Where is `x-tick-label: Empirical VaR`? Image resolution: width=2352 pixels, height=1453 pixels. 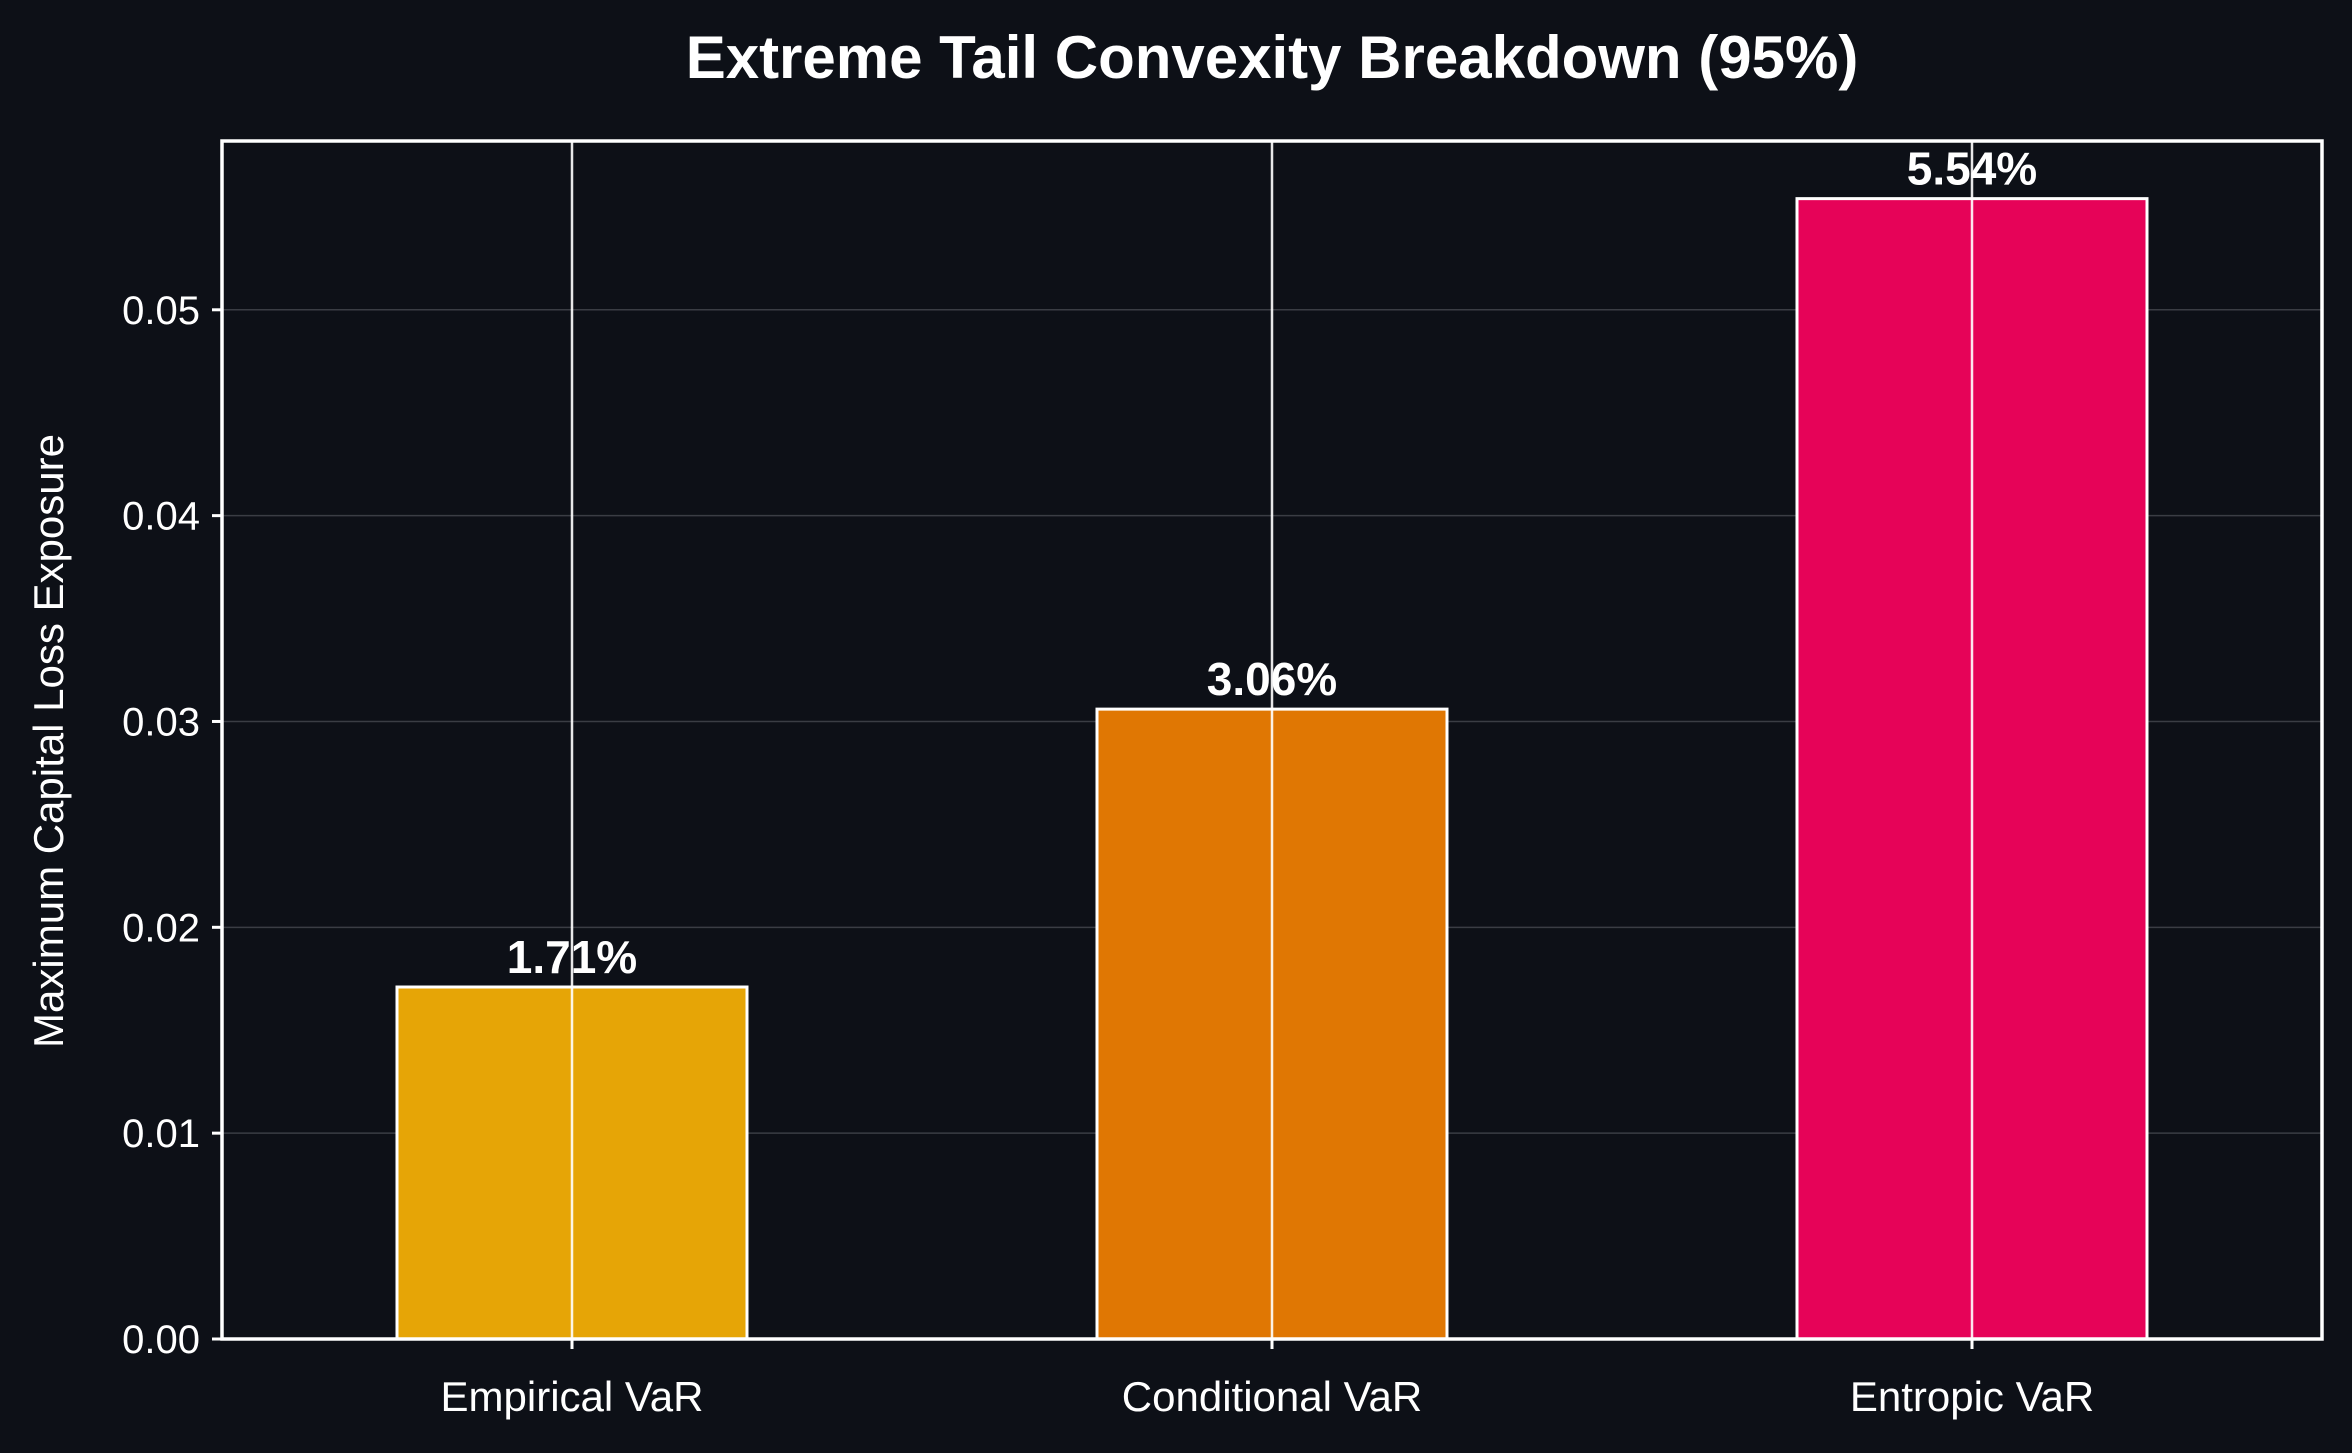
x-tick-label: Empirical VaR is located at coordinates (572, 1396).